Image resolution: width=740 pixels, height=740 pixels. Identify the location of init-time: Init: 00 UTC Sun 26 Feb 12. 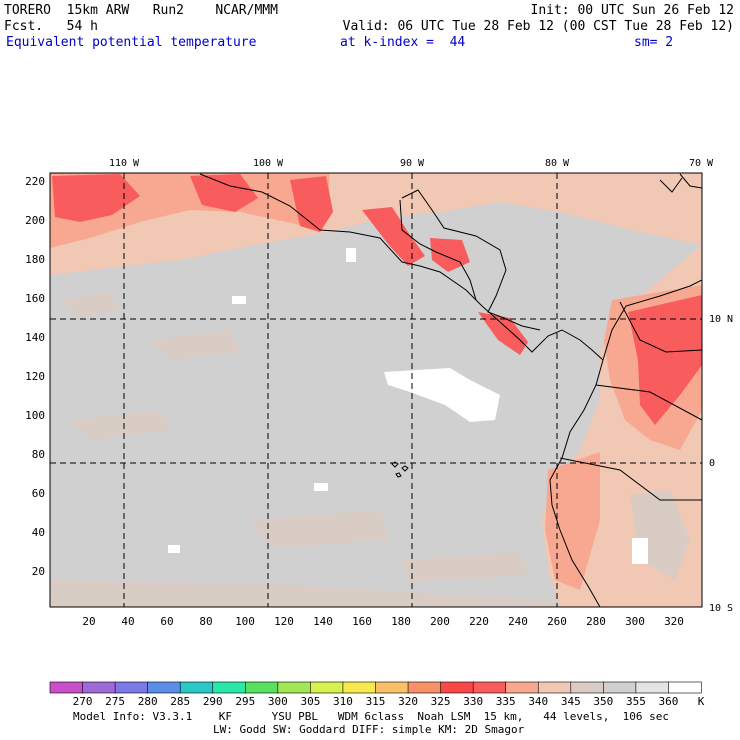
(632, 10).